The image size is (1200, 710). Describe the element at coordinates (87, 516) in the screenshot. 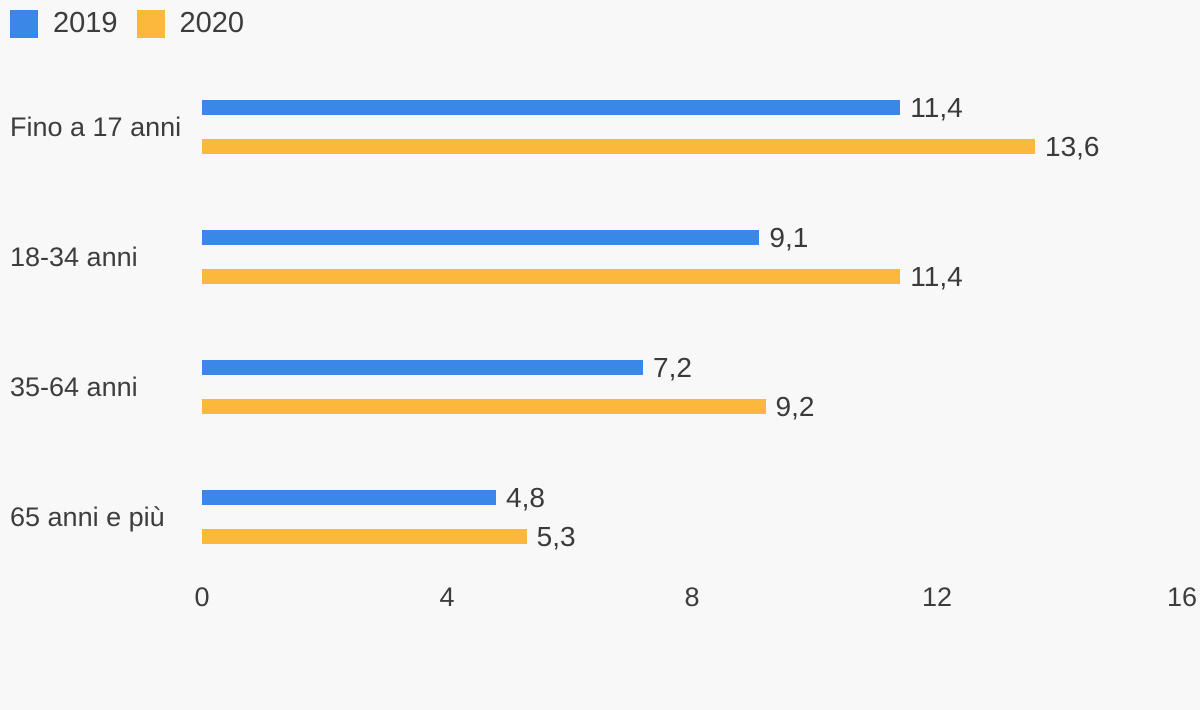

I see `category-label: 65 anni e più` at that location.